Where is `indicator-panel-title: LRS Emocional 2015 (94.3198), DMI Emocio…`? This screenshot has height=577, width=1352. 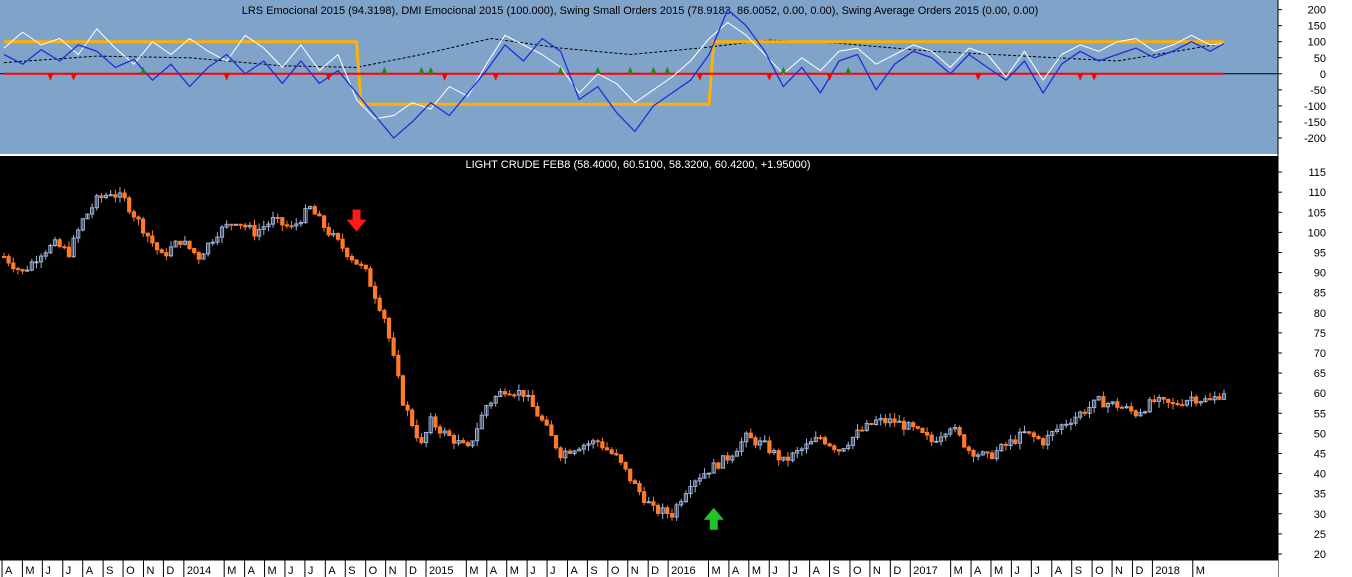
indicator-panel-title: LRS Emocional 2015 (94.3198), DMI Emocio… is located at coordinates (640, 11).